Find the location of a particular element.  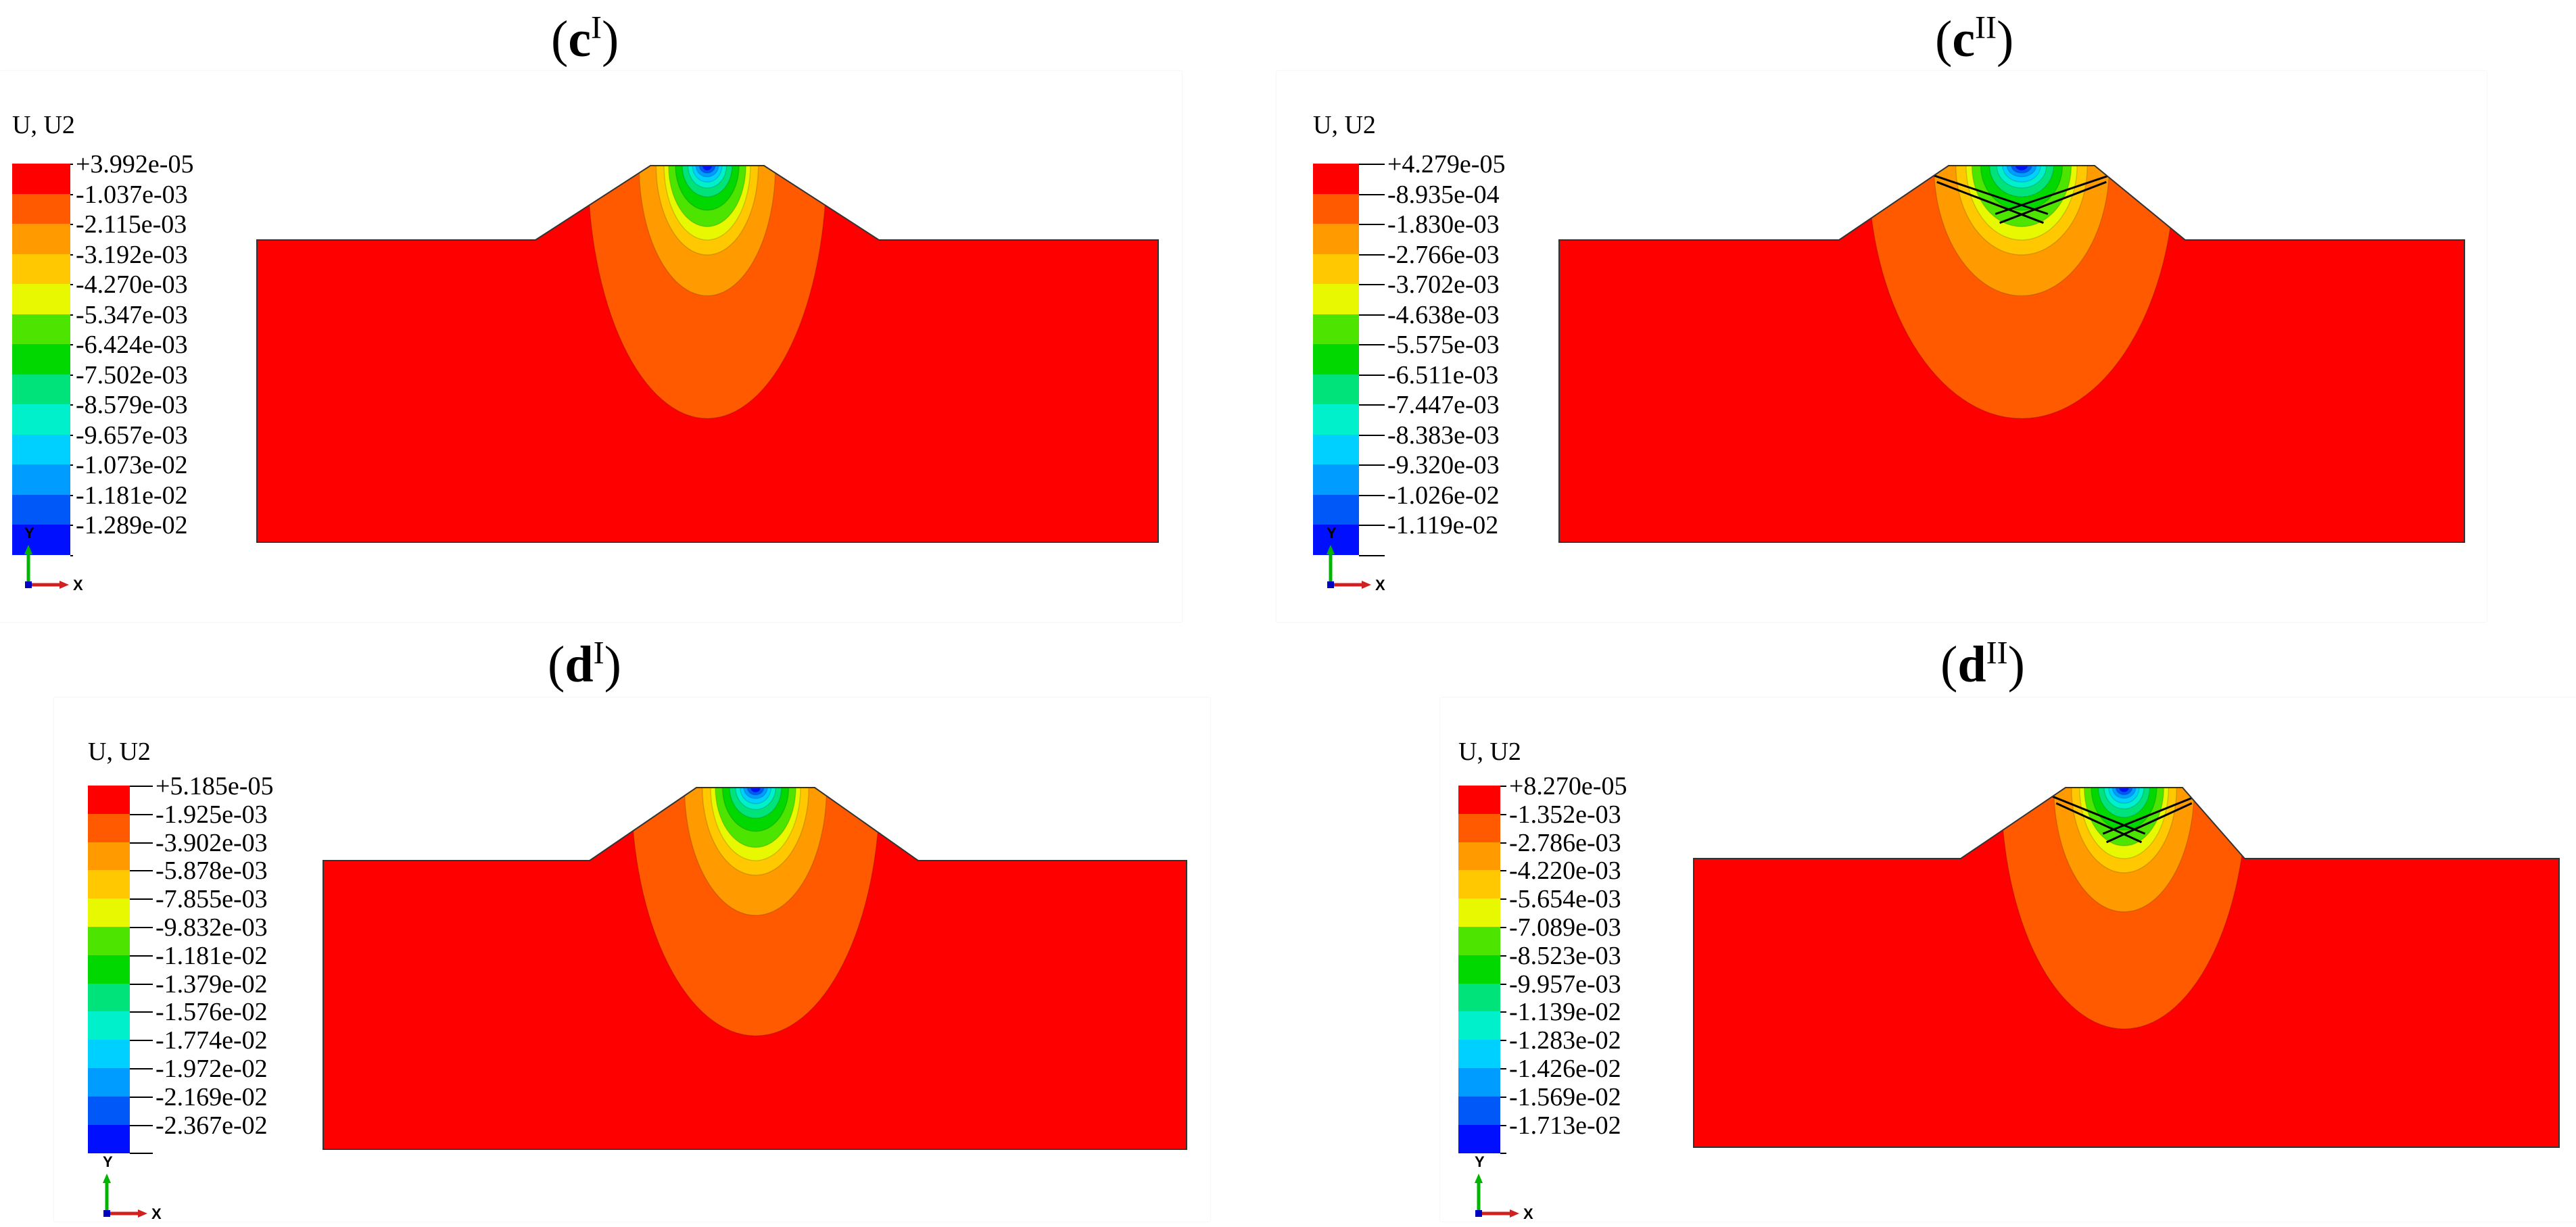

legend-label: -9.320e-03 is located at coordinates (1443, 465).